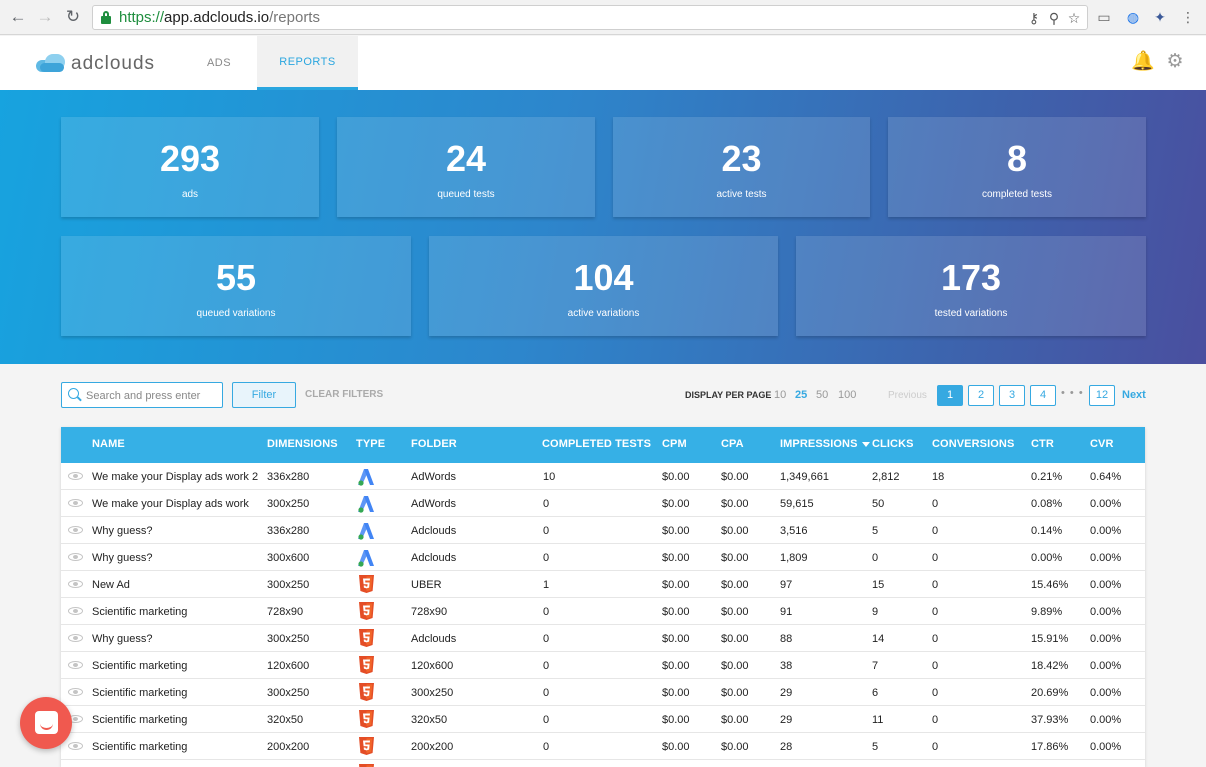 This screenshot has width=1206, height=767. What do you see at coordinates (1143, 61) in the screenshot?
I see `bell-icon: 🔔` at bounding box center [1143, 61].